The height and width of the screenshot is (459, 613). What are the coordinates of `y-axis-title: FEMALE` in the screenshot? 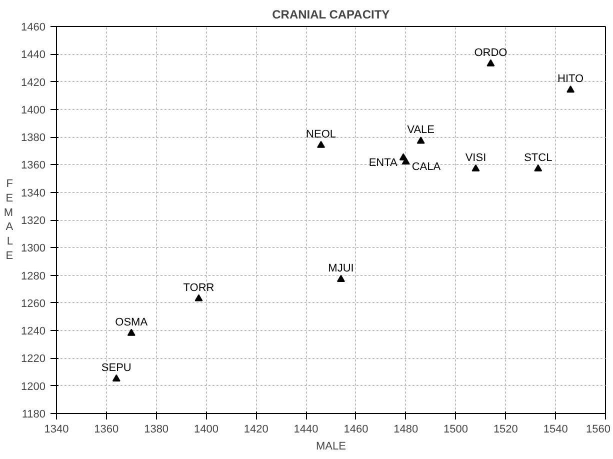 It's located at (9, 220).